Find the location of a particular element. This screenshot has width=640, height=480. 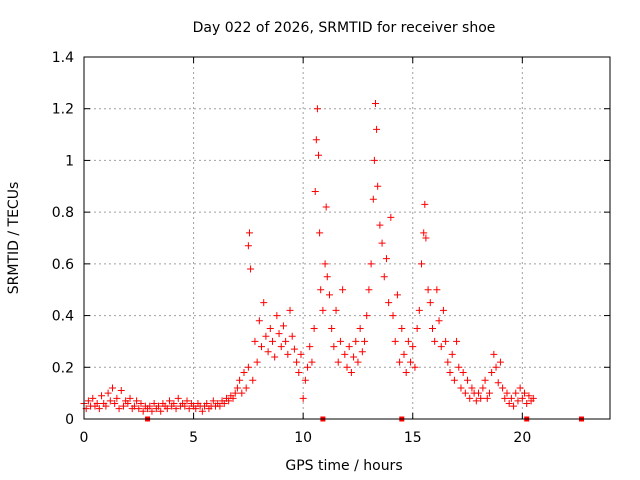

y-tick-label: 1.4 is located at coordinates (63, 58).